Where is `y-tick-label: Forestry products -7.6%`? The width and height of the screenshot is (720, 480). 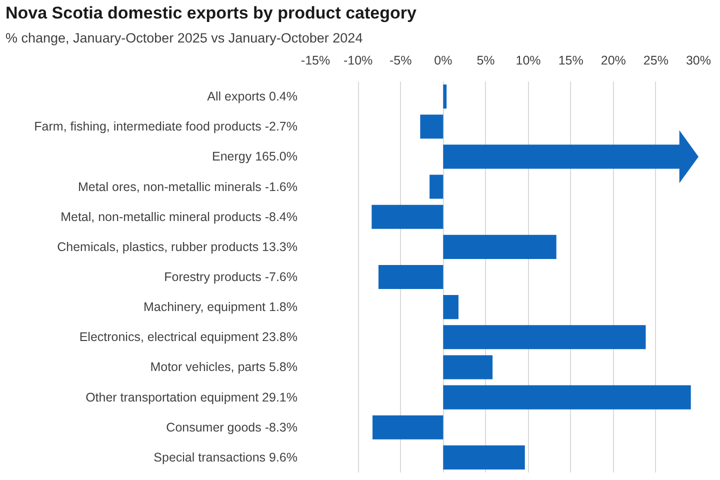
y-tick-label: Forestry products -7.6% is located at coordinates (231, 277).